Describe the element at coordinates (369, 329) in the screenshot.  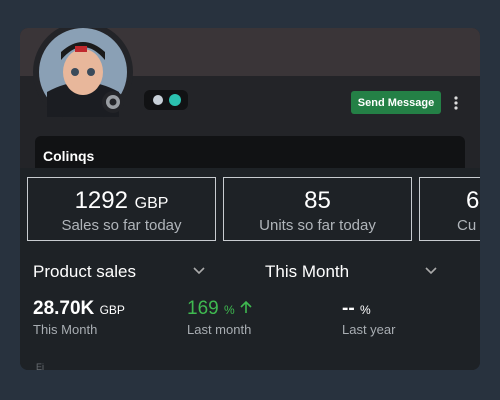
I see `summary-label: Last year` at that location.